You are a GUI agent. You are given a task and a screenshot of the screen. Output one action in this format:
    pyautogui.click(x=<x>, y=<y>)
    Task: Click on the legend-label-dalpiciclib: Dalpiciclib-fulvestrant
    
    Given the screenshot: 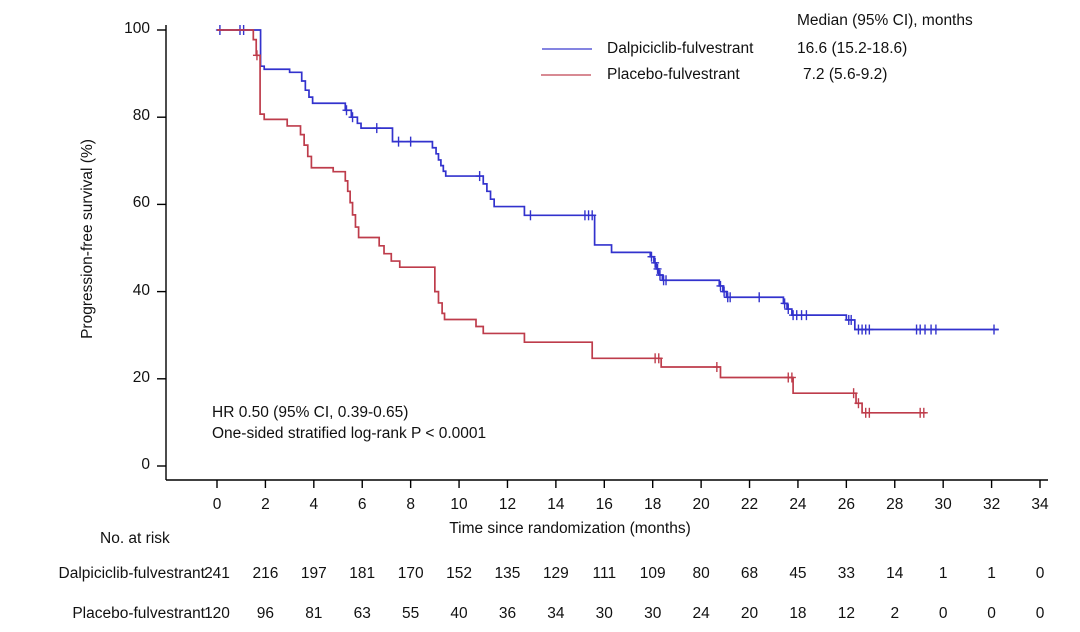 What is the action you would take?
    pyautogui.click(x=680, y=48)
    